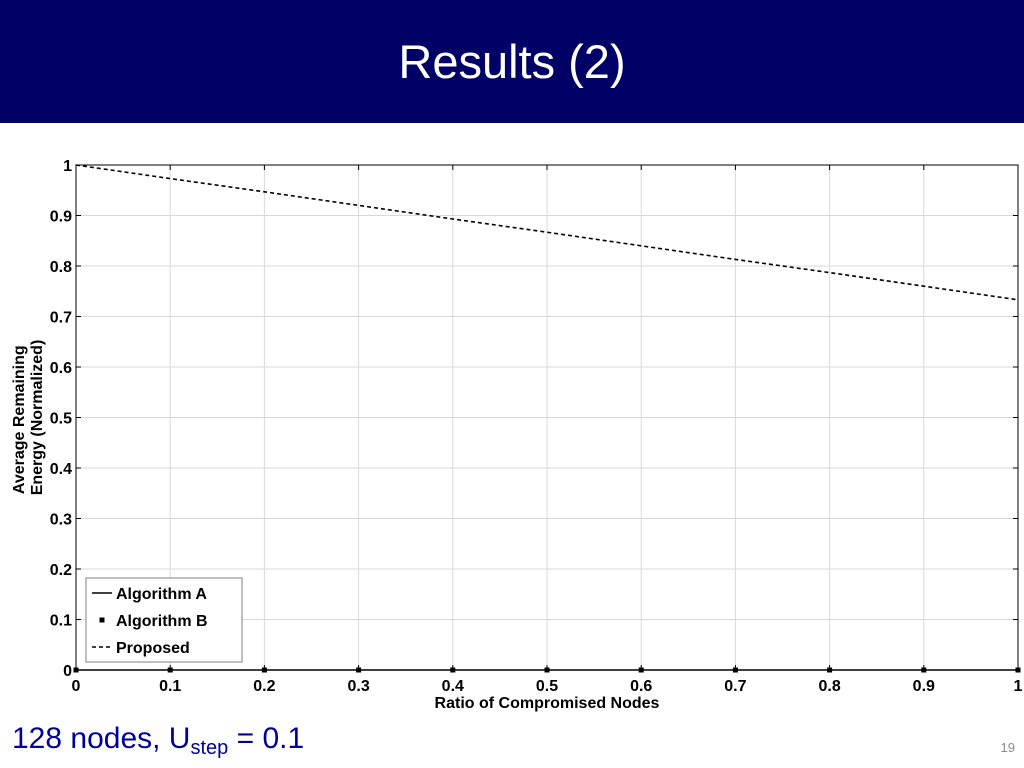  I want to click on legend: Algorithm A Algorithm B Proposed, so click(164, 620).